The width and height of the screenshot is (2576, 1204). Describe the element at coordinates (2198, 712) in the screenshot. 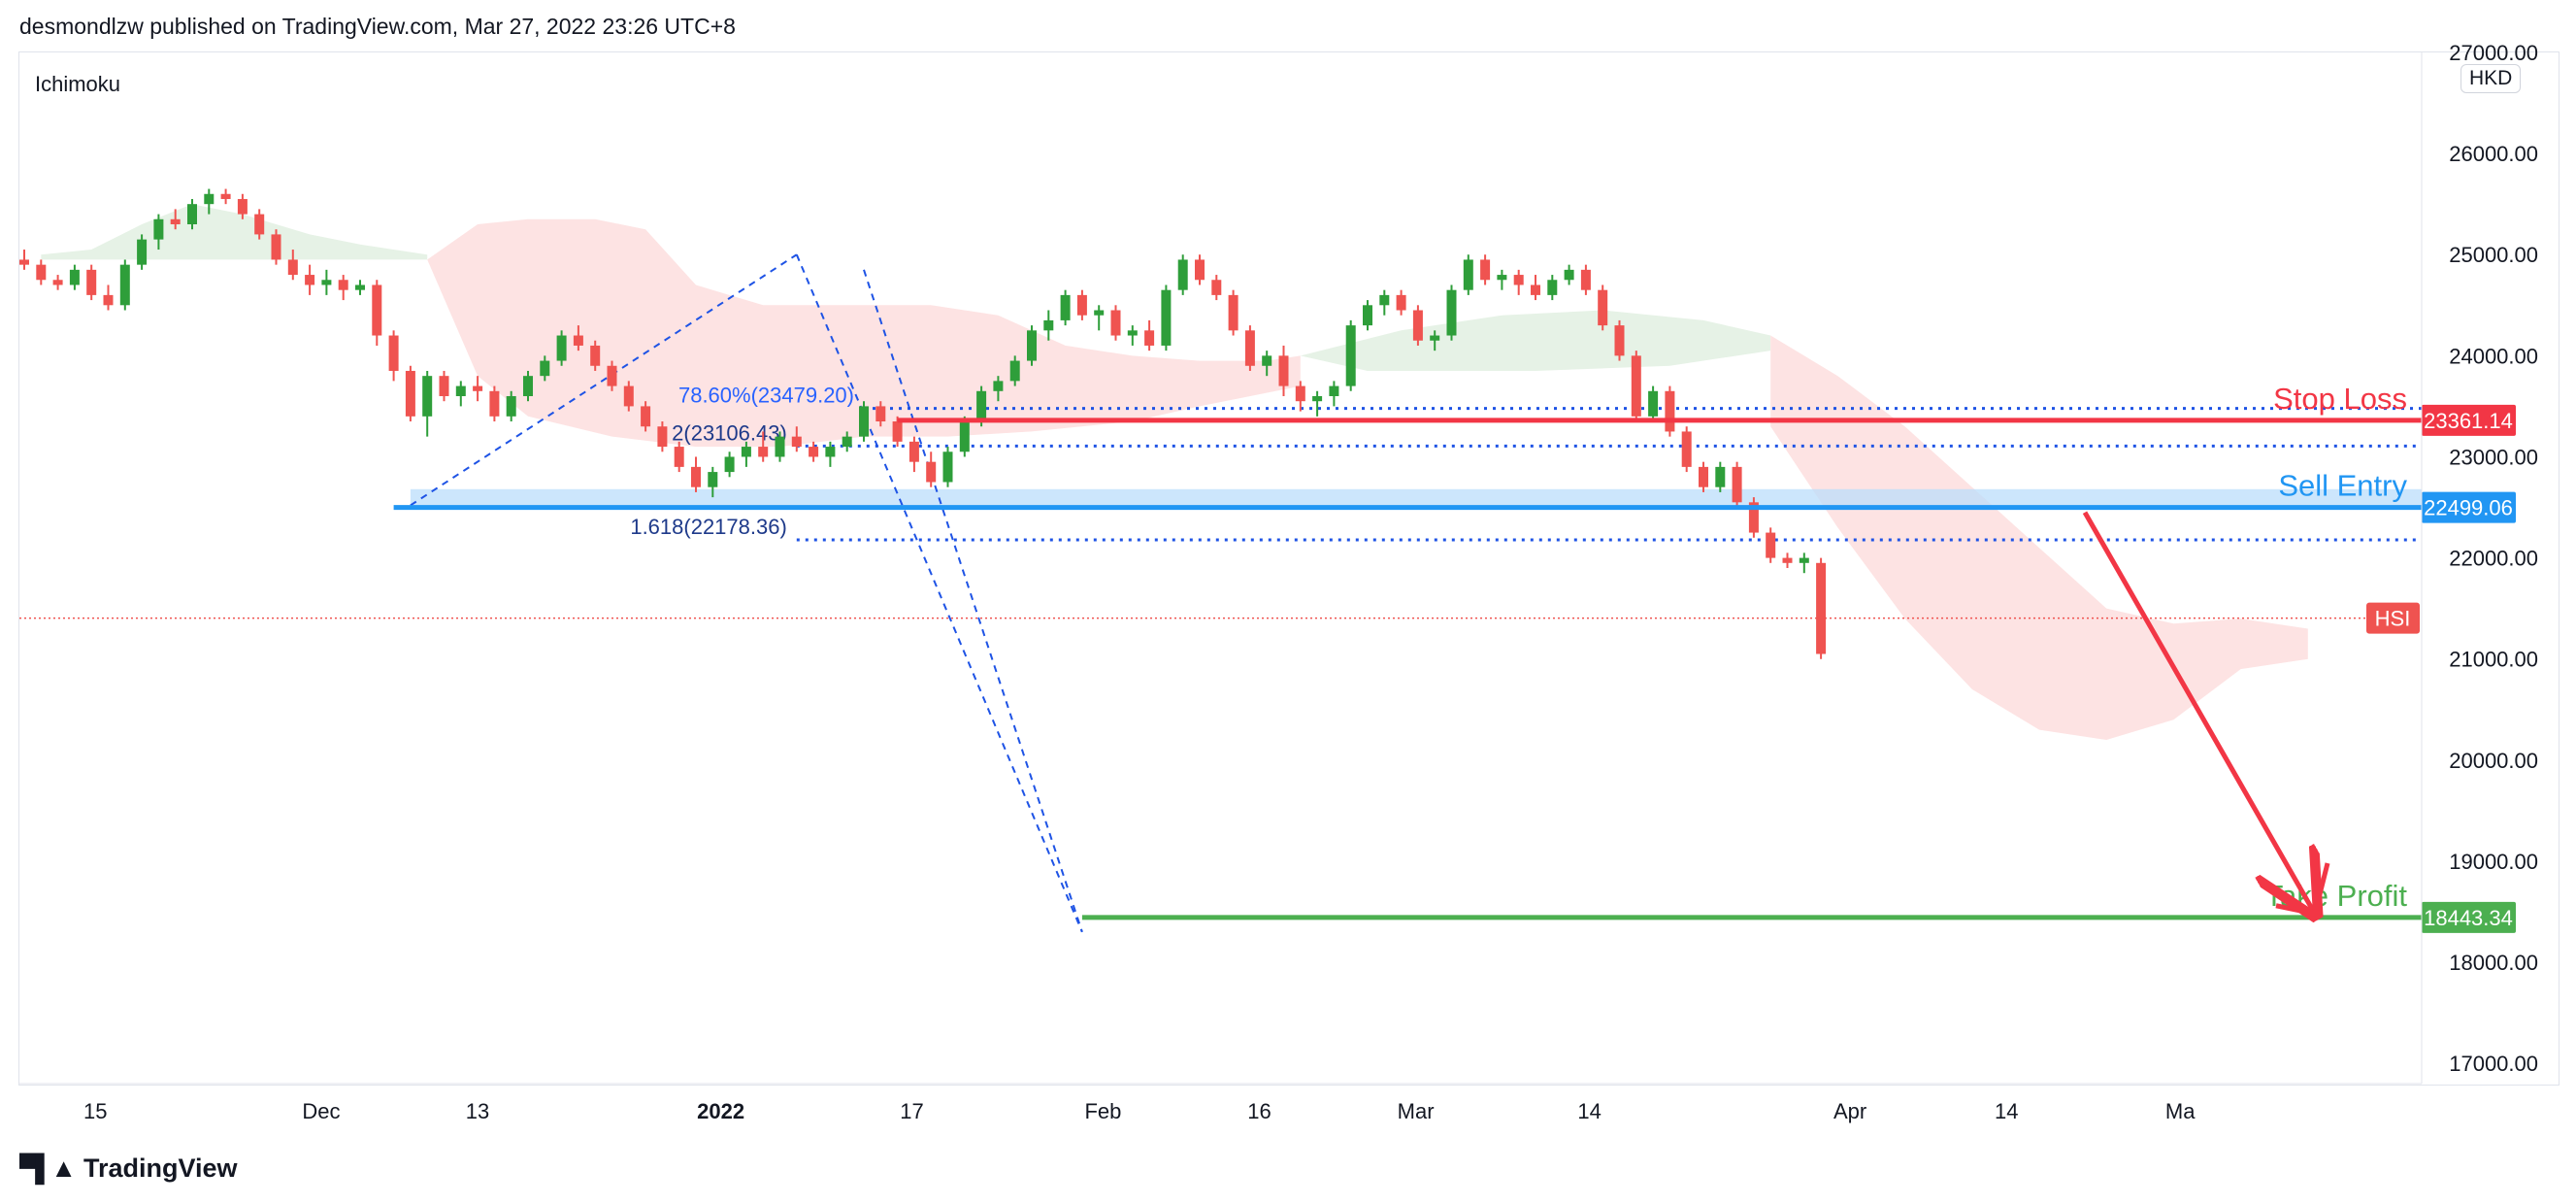

I see `trade-arrow` at that location.